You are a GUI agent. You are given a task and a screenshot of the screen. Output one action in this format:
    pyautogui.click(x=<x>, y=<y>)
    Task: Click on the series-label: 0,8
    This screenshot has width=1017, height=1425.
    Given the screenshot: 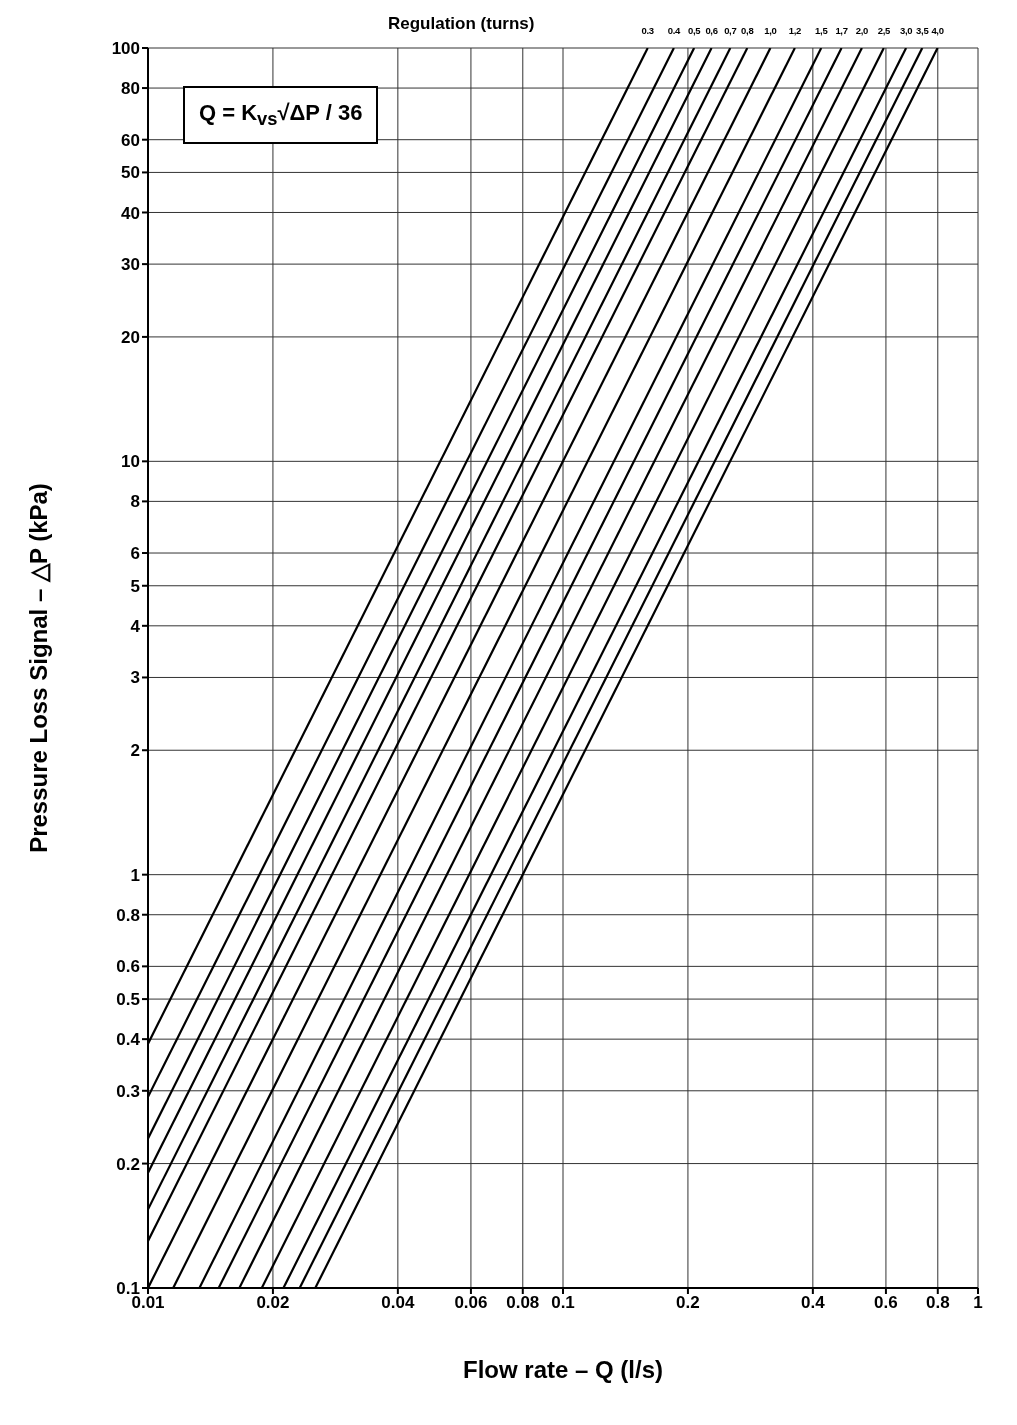 What is the action you would take?
    pyautogui.click(x=747, y=30)
    